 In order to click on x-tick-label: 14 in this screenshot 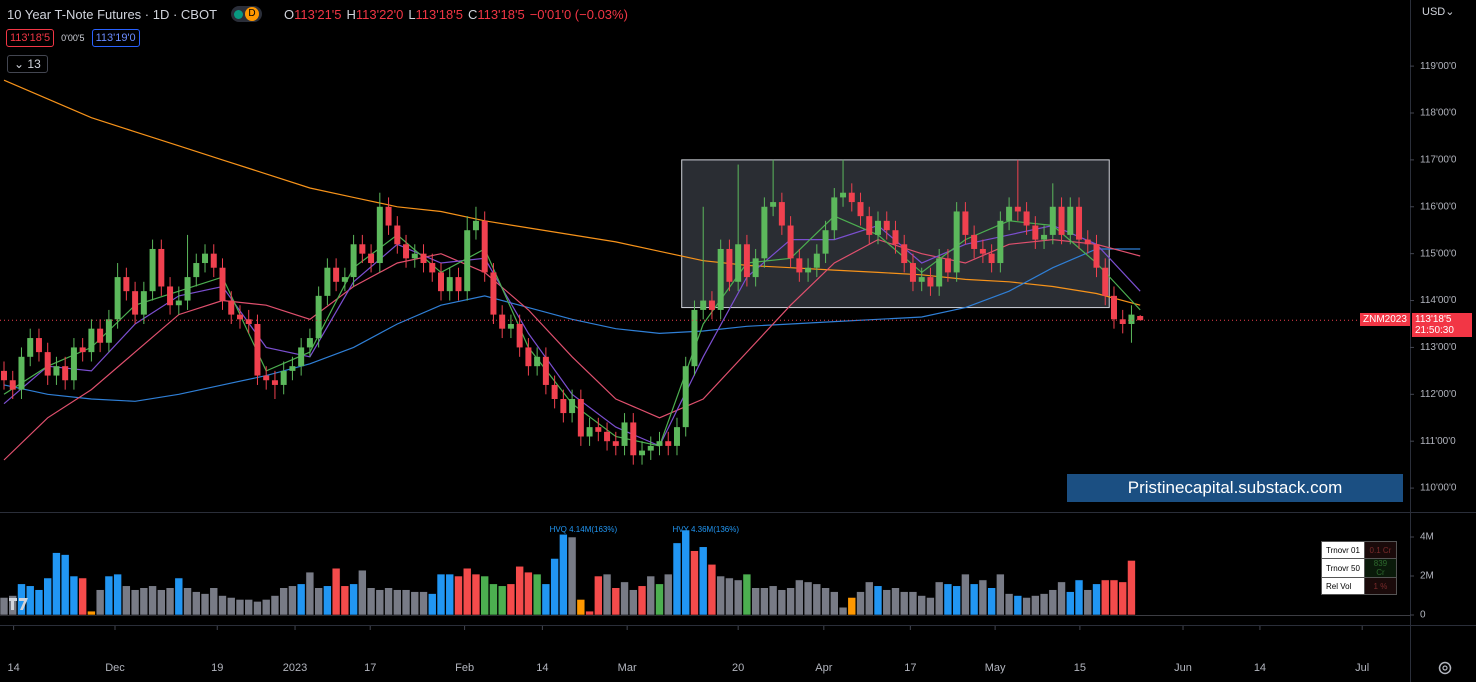, I will do `click(13, 668)`.